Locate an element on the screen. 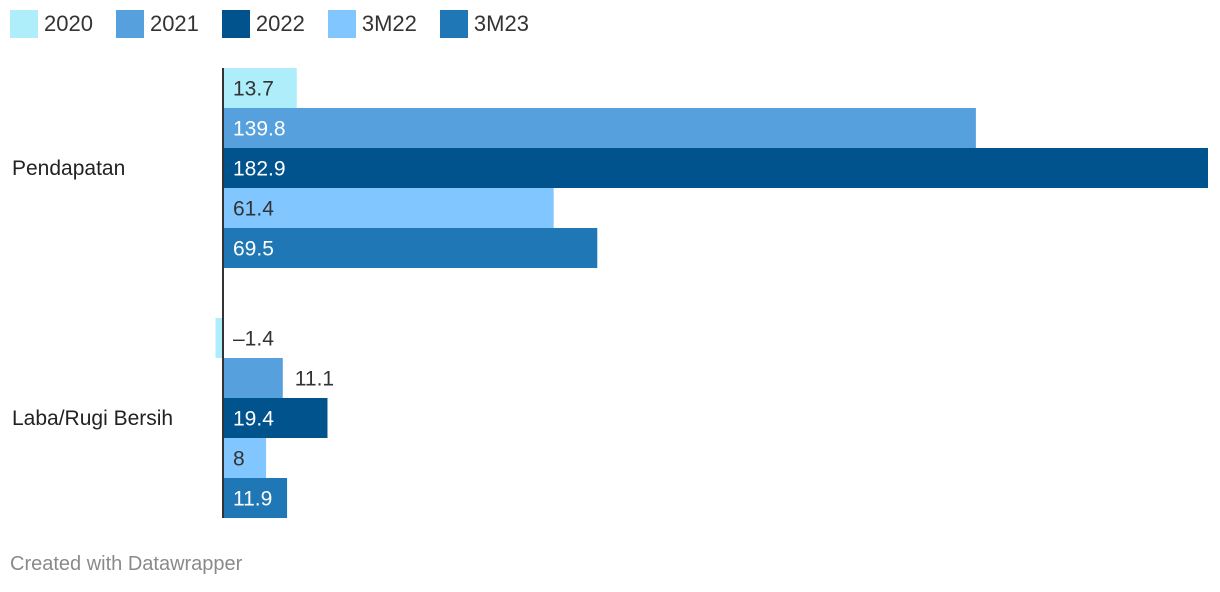 The width and height of the screenshot is (1220, 592). bar-laba-rugi-bersih-2021 is located at coordinates (253, 378).